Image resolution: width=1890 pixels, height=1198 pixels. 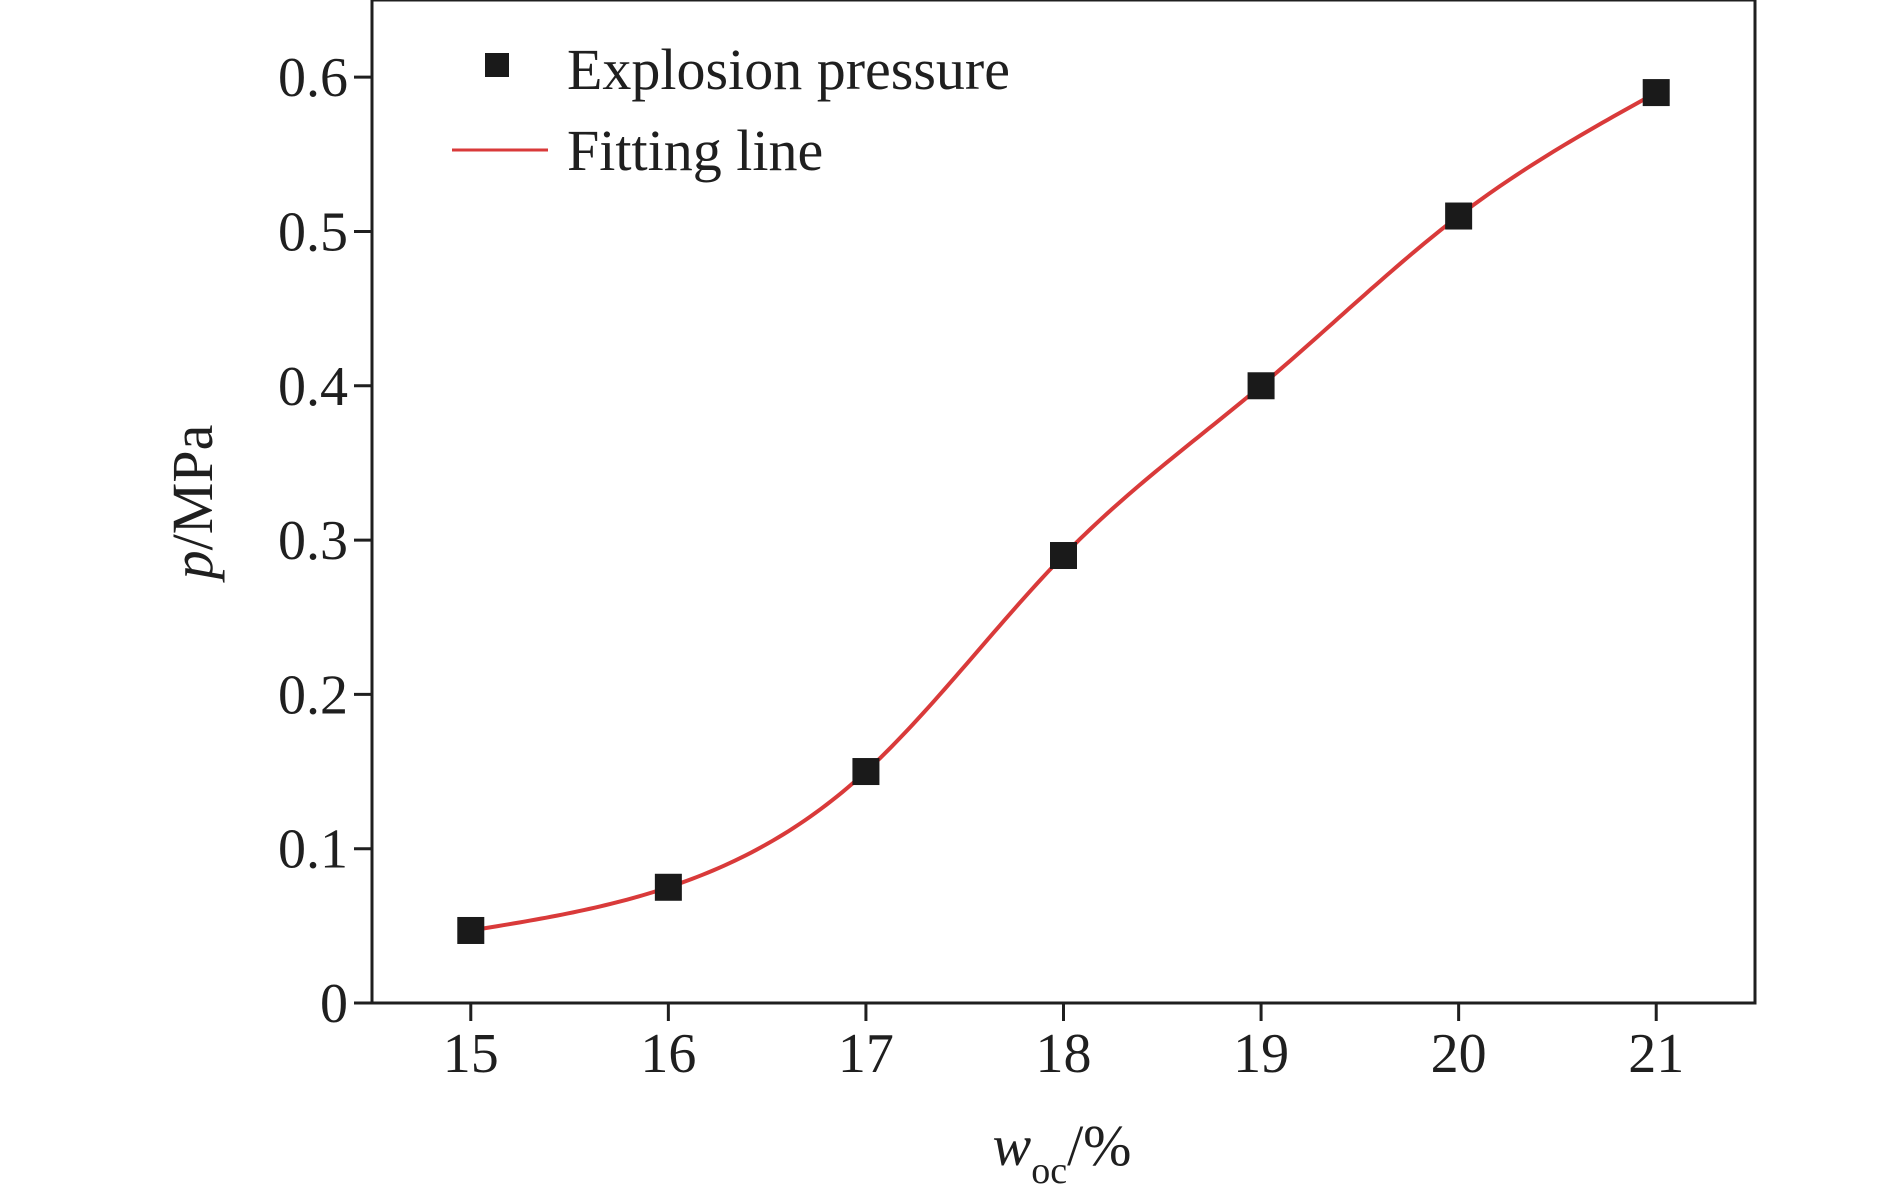 I want to click on y-tick-label-0.2: 0.2, so click(x=313, y=695).